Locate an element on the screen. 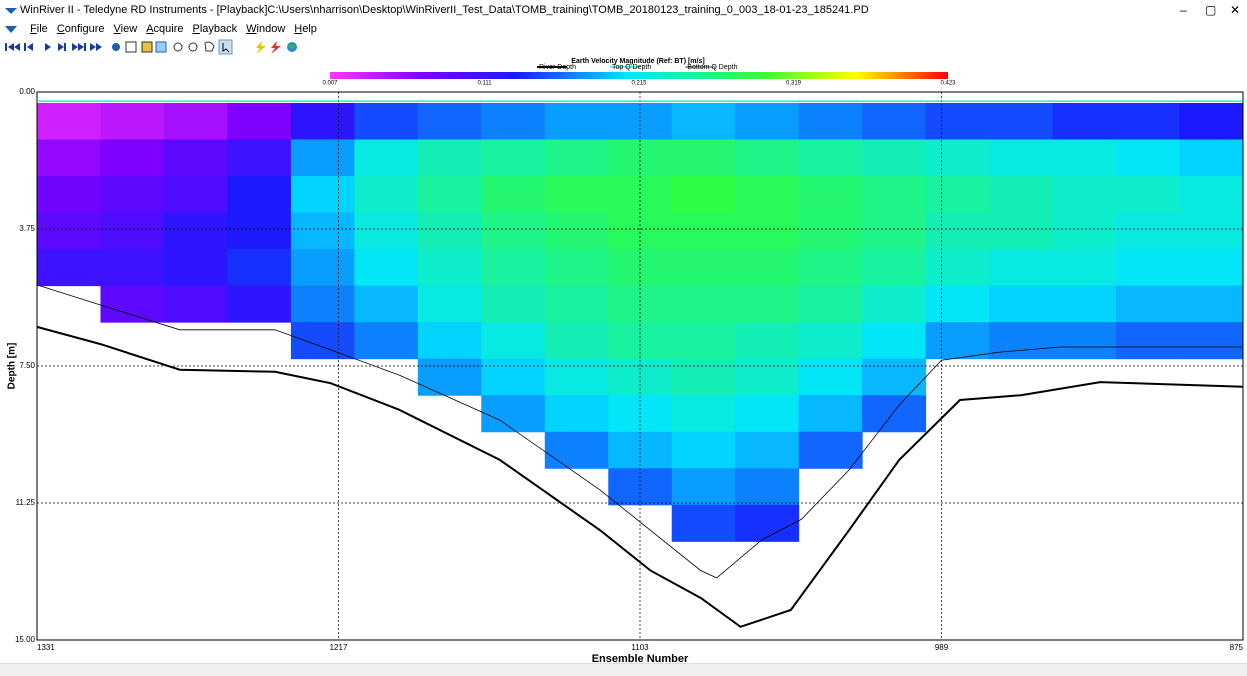  toolbar is located at coordinates (623, 47).